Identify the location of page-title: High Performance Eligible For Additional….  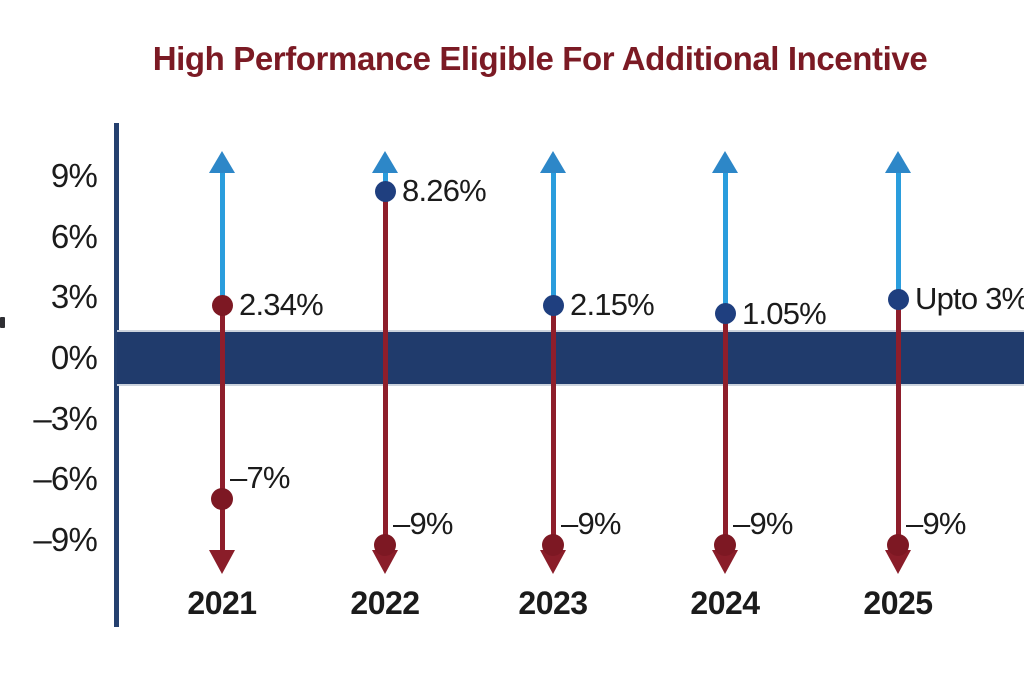
(540, 58).